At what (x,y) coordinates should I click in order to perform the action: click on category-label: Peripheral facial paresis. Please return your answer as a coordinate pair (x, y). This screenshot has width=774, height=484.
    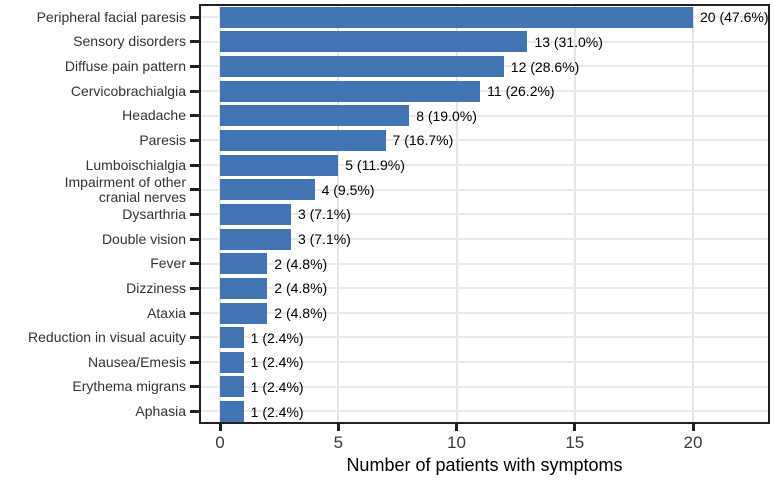
    Looking at the image, I should click on (111, 16).